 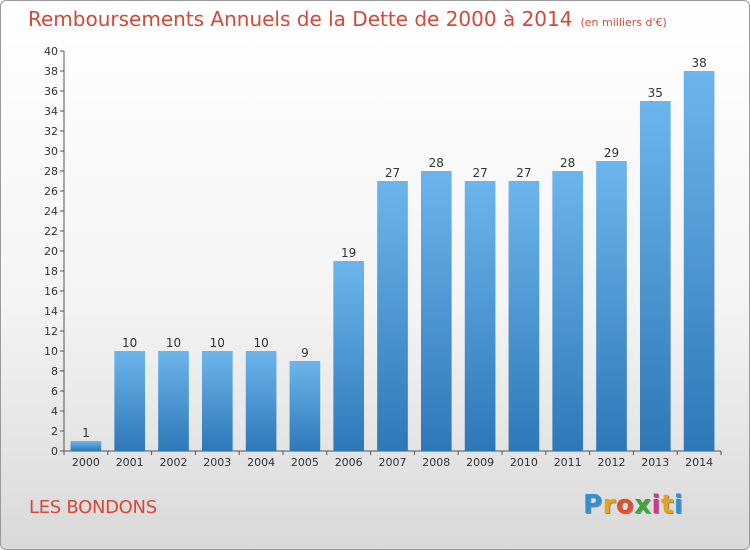 What do you see at coordinates (86, 446) in the screenshot?
I see `bar-2000` at bounding box center [86, 446].